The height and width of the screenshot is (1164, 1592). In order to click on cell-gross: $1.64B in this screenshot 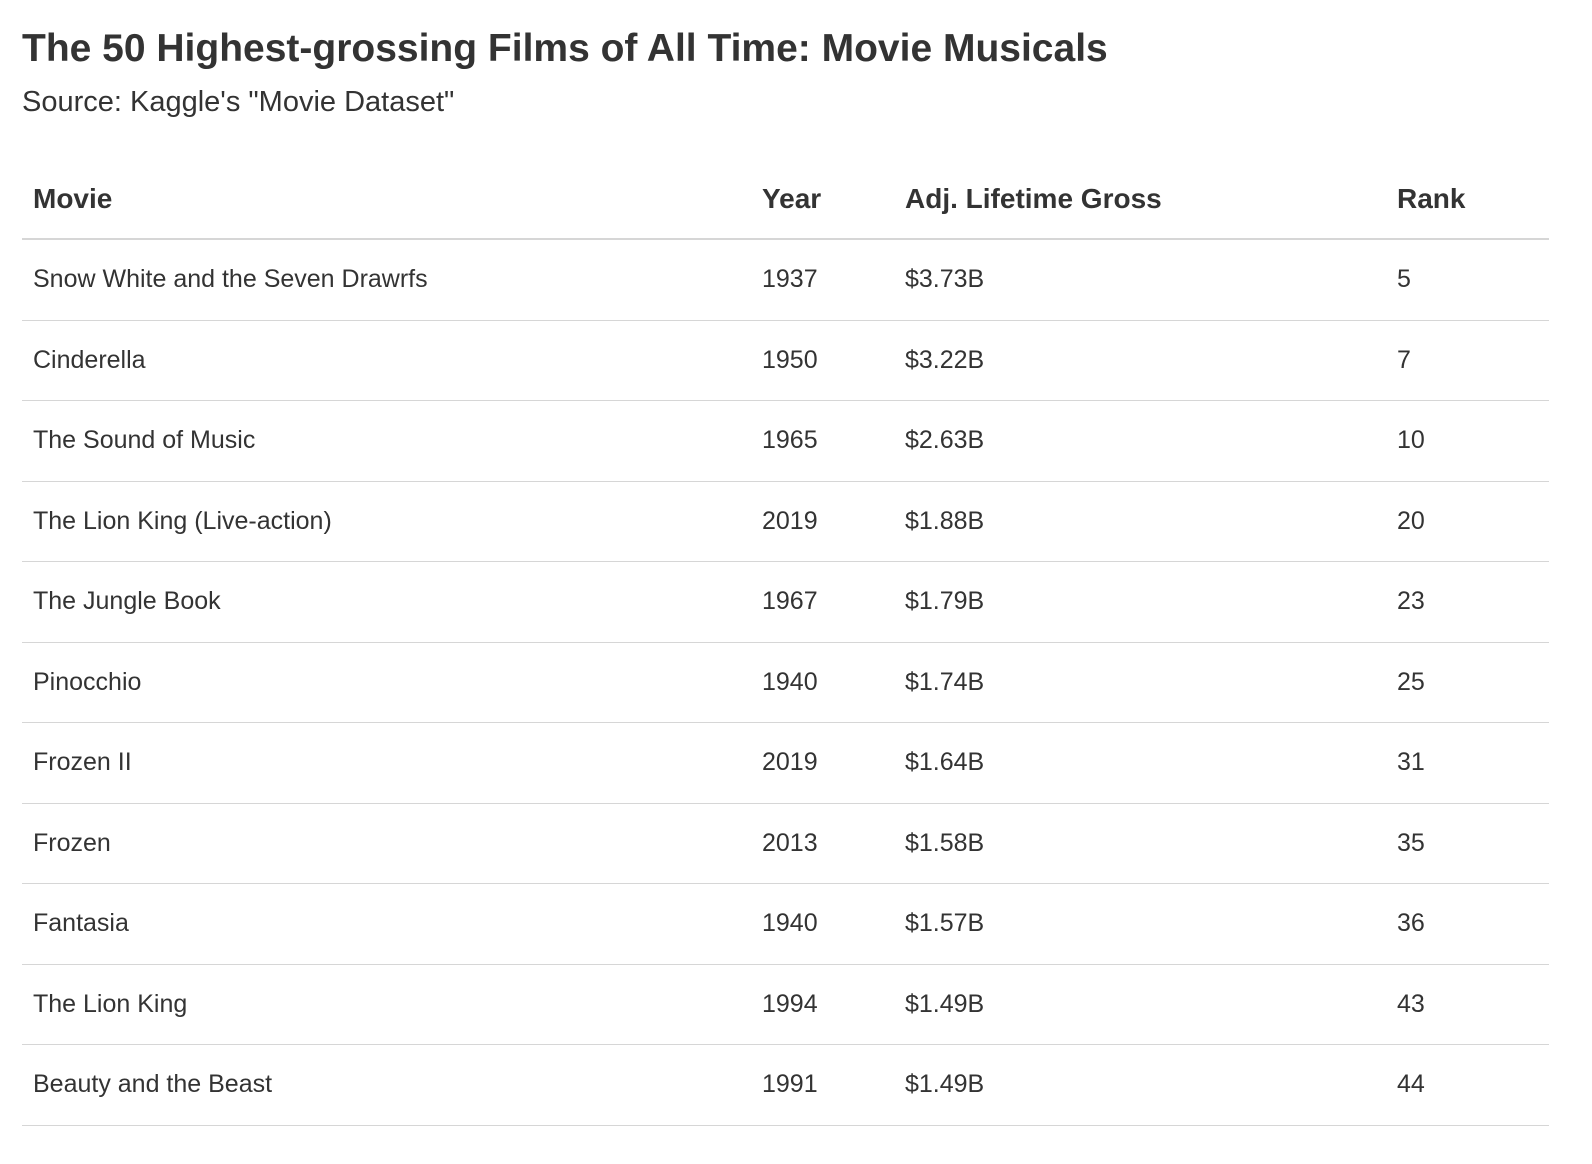, I will do `click(1140, 763)`.